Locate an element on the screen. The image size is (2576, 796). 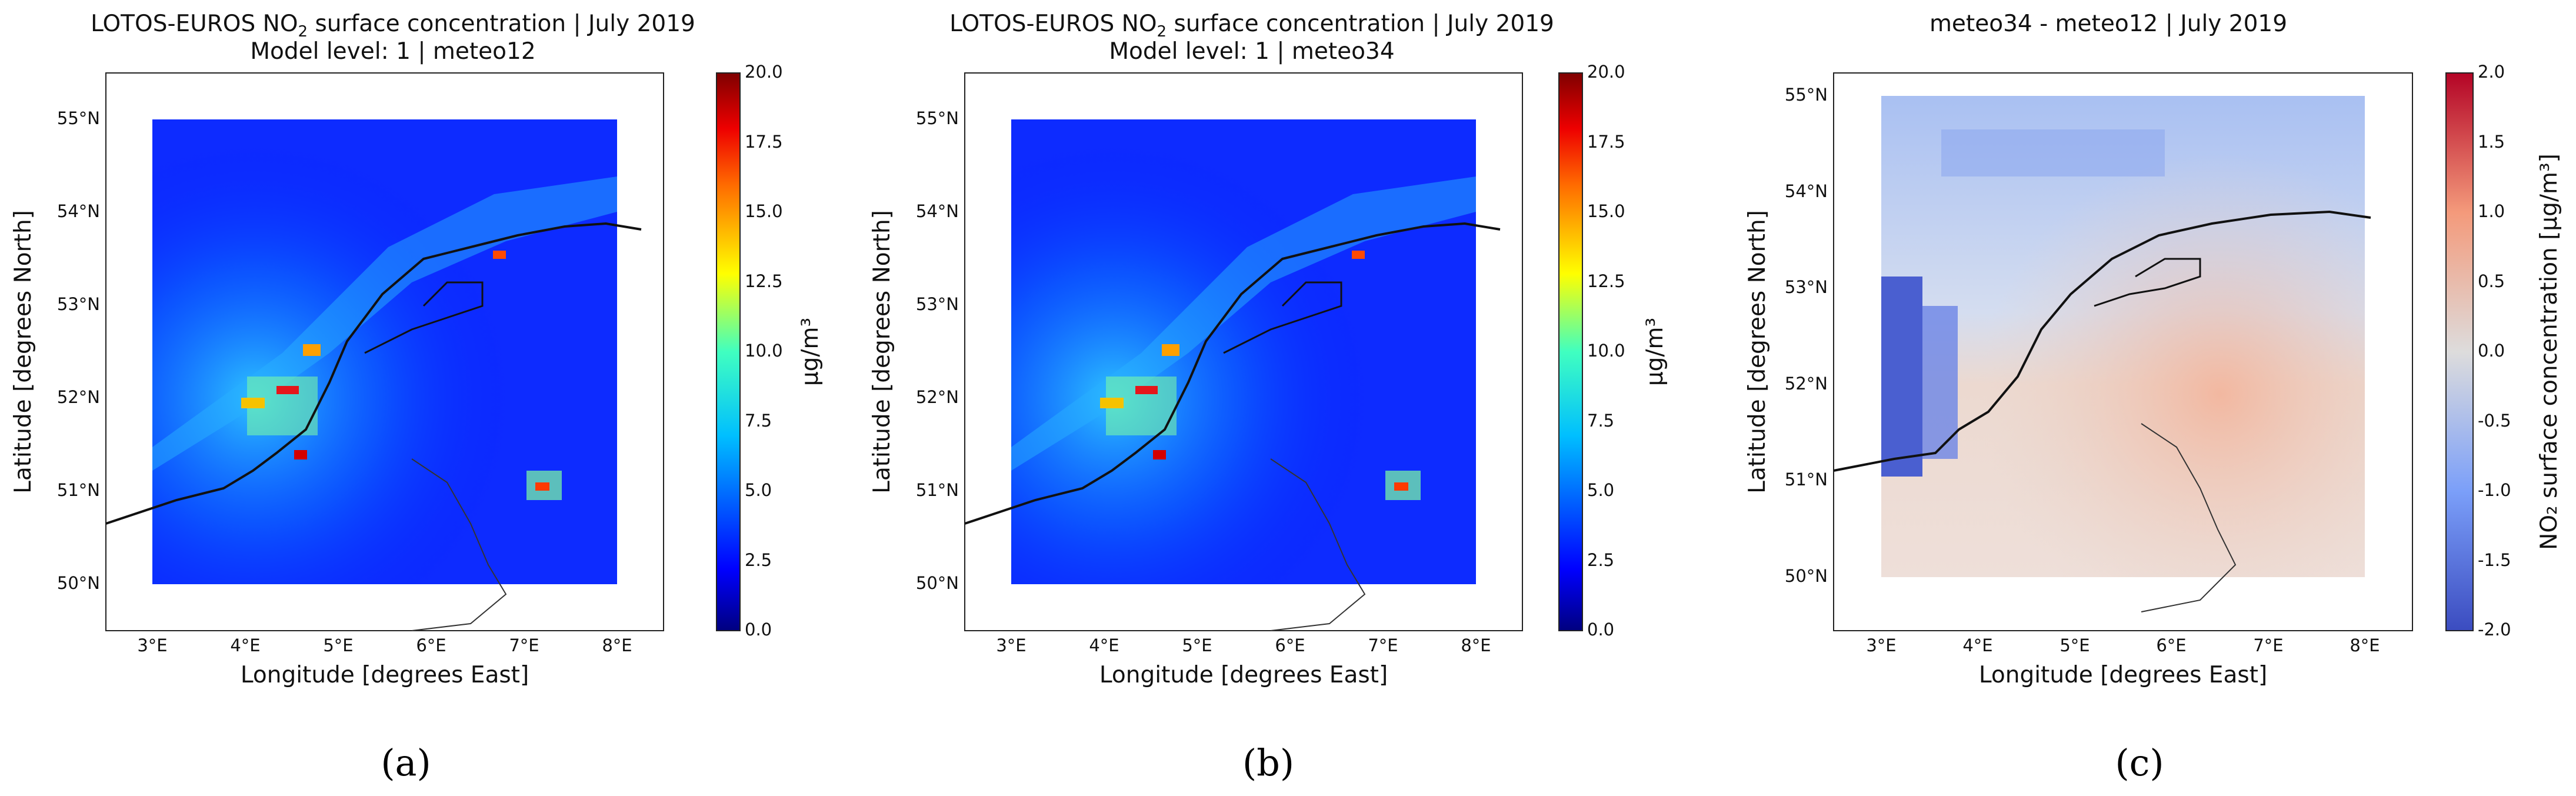
panel-b-hotspot-ruhr is located at coordinates (1401, 487).